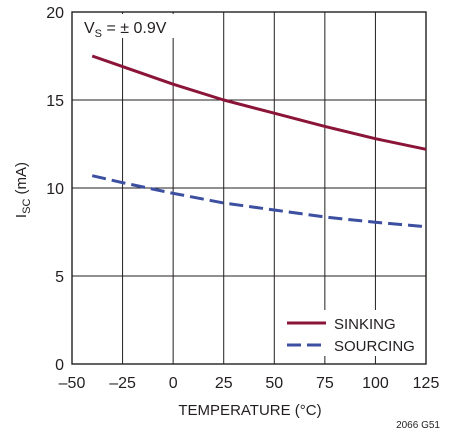 The height and width of the screenshot is (435, 455). Describe the element at coordinates (375, 383) in the screenshot. I see `x-tick-label: 100` at that location.